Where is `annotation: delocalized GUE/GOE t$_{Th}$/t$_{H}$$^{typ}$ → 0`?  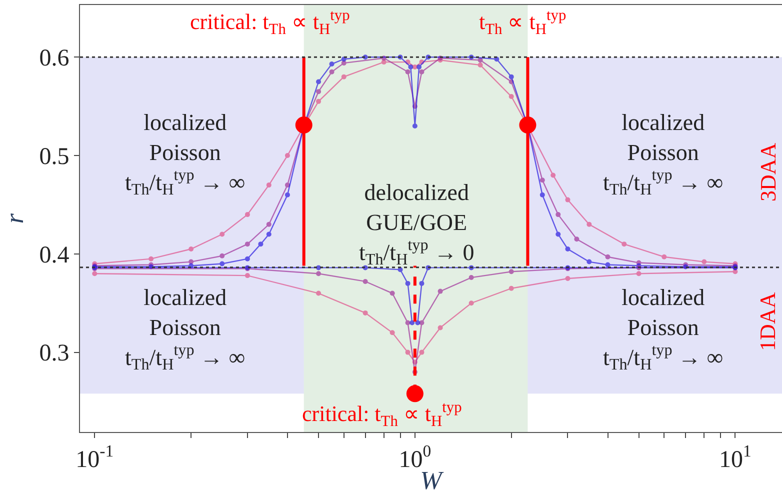
annotation: delocalized GUE/GOE t$_{Th}$/t$_{H}$$^{typ}$ → 0 is located at coordinates (416, 224).